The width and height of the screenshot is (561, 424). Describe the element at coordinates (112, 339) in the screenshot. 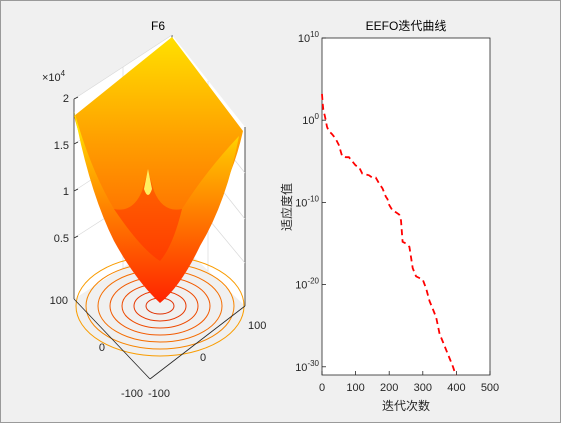

I see `y-axis-line` at that location.